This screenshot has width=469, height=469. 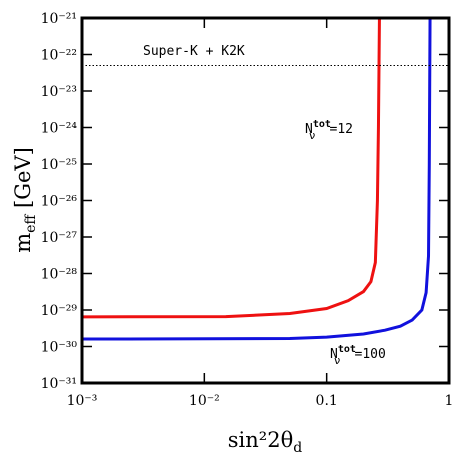 I want to click on annotation: Ntot ν =100, so click(x=358, y=355).